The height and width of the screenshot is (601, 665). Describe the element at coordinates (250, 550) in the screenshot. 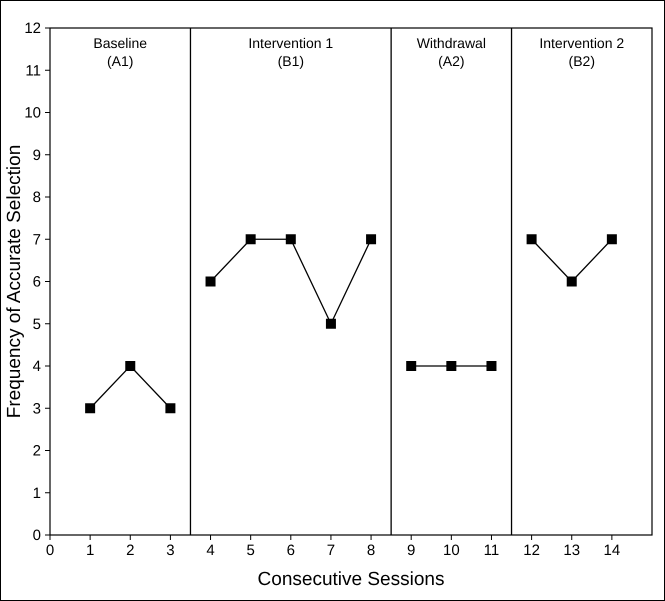

I see `x-tick-label: 5` at that location.